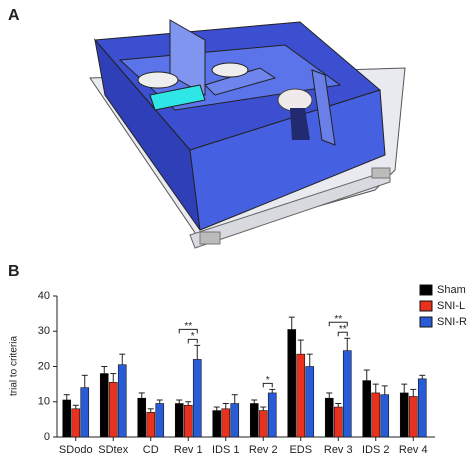 This screenshot has width=474, height=459. What do you see at coordinates (413, 450) in the screenshot?
I see `x-tick-label: Rev 4` at bounding box center [413, 450].